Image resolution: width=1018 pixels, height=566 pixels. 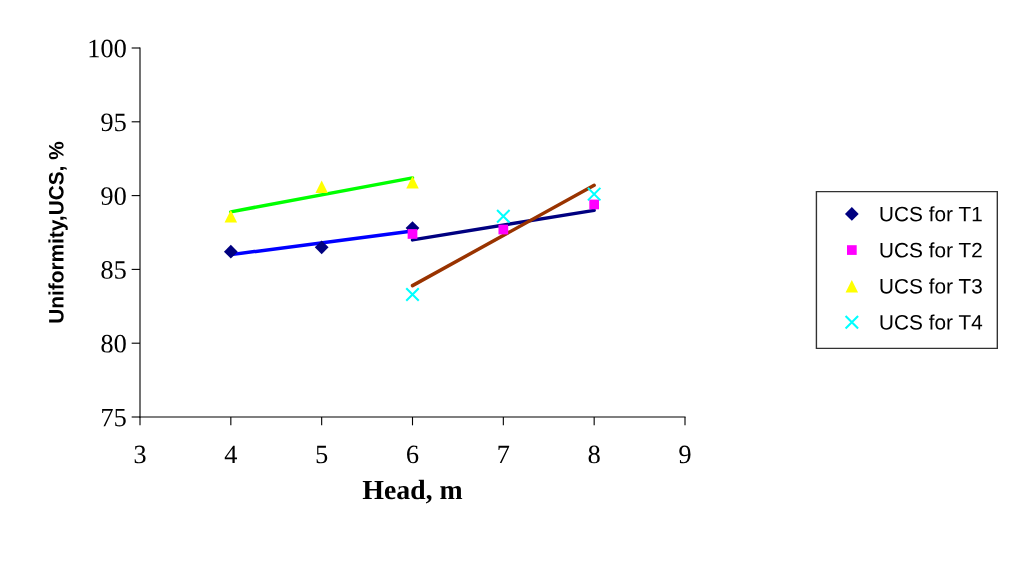 I want to click on x-tick-label: 4, so click(x=231, y=454).